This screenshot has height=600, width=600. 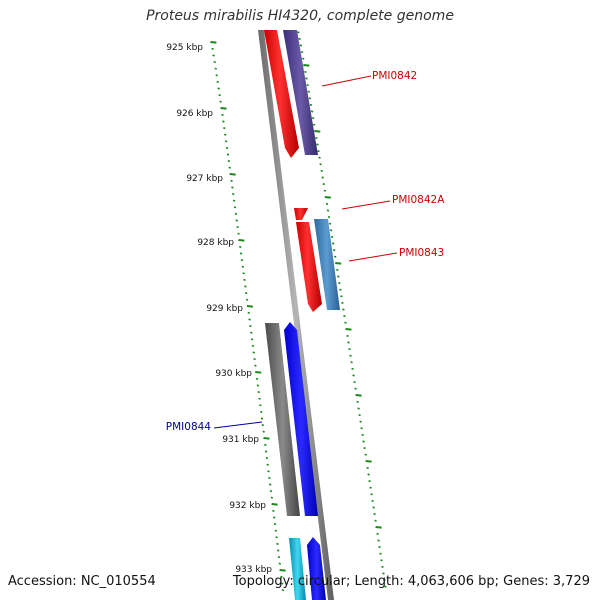 What do you see at coordinates (184, 48) in the screenshot?
I see `kbp-label: 925 kbp` at bounding box center [184, 48].